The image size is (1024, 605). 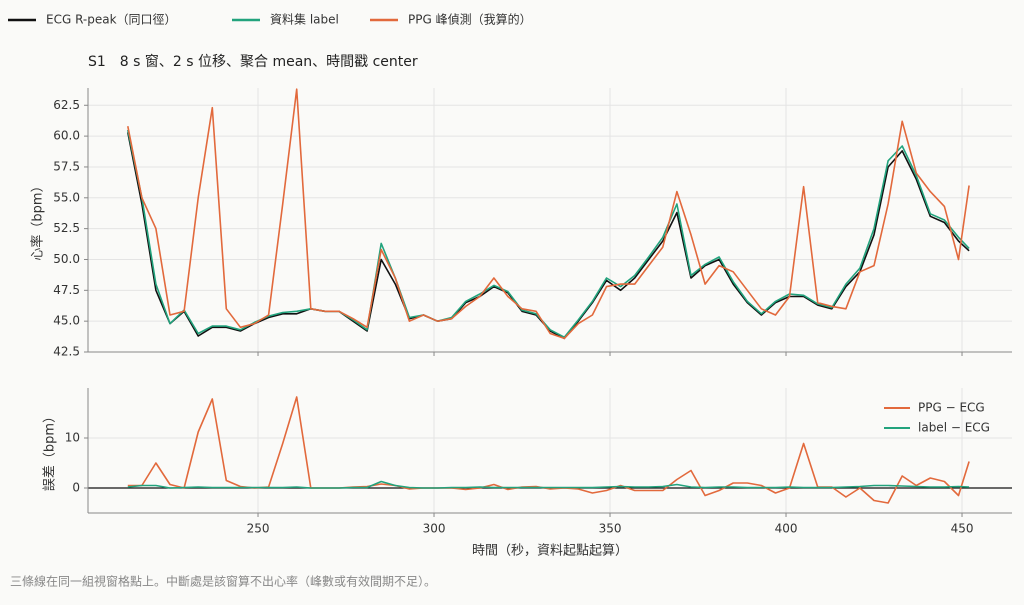 I want to click on y-tick-label: 55.0, so click(x=66, y=197).